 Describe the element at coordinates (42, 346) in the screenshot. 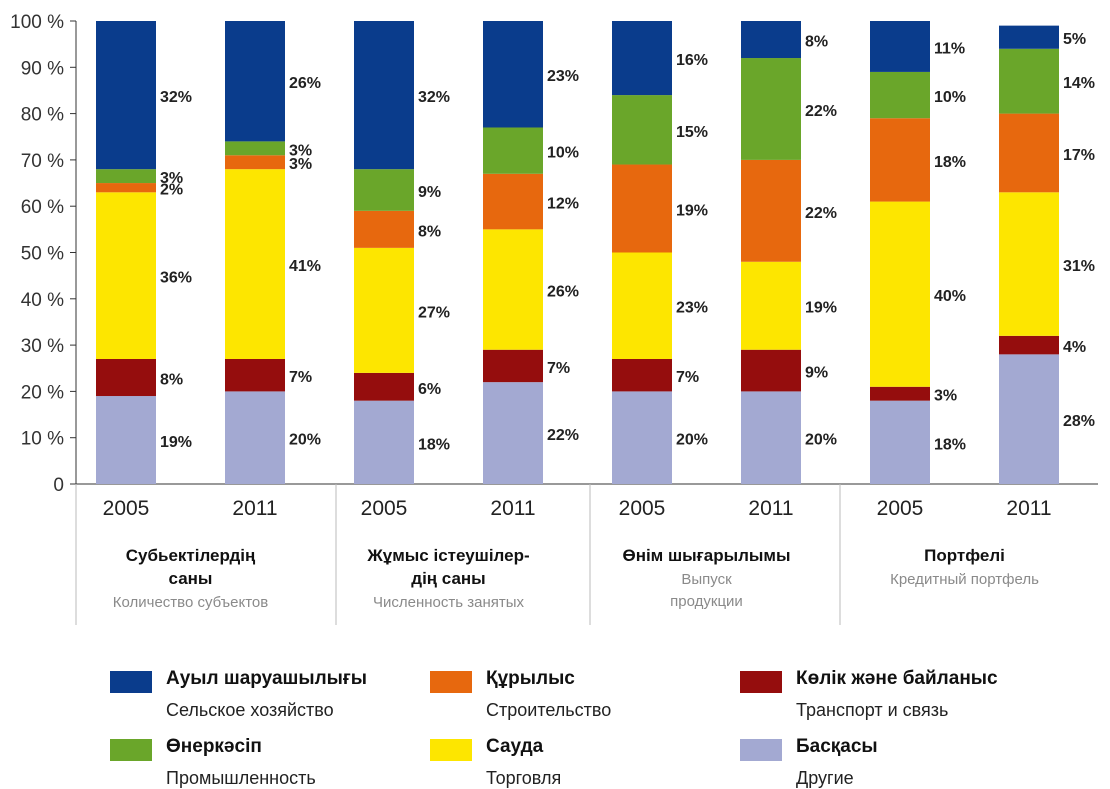

I see `y-tick-label: 30 %` at that location.